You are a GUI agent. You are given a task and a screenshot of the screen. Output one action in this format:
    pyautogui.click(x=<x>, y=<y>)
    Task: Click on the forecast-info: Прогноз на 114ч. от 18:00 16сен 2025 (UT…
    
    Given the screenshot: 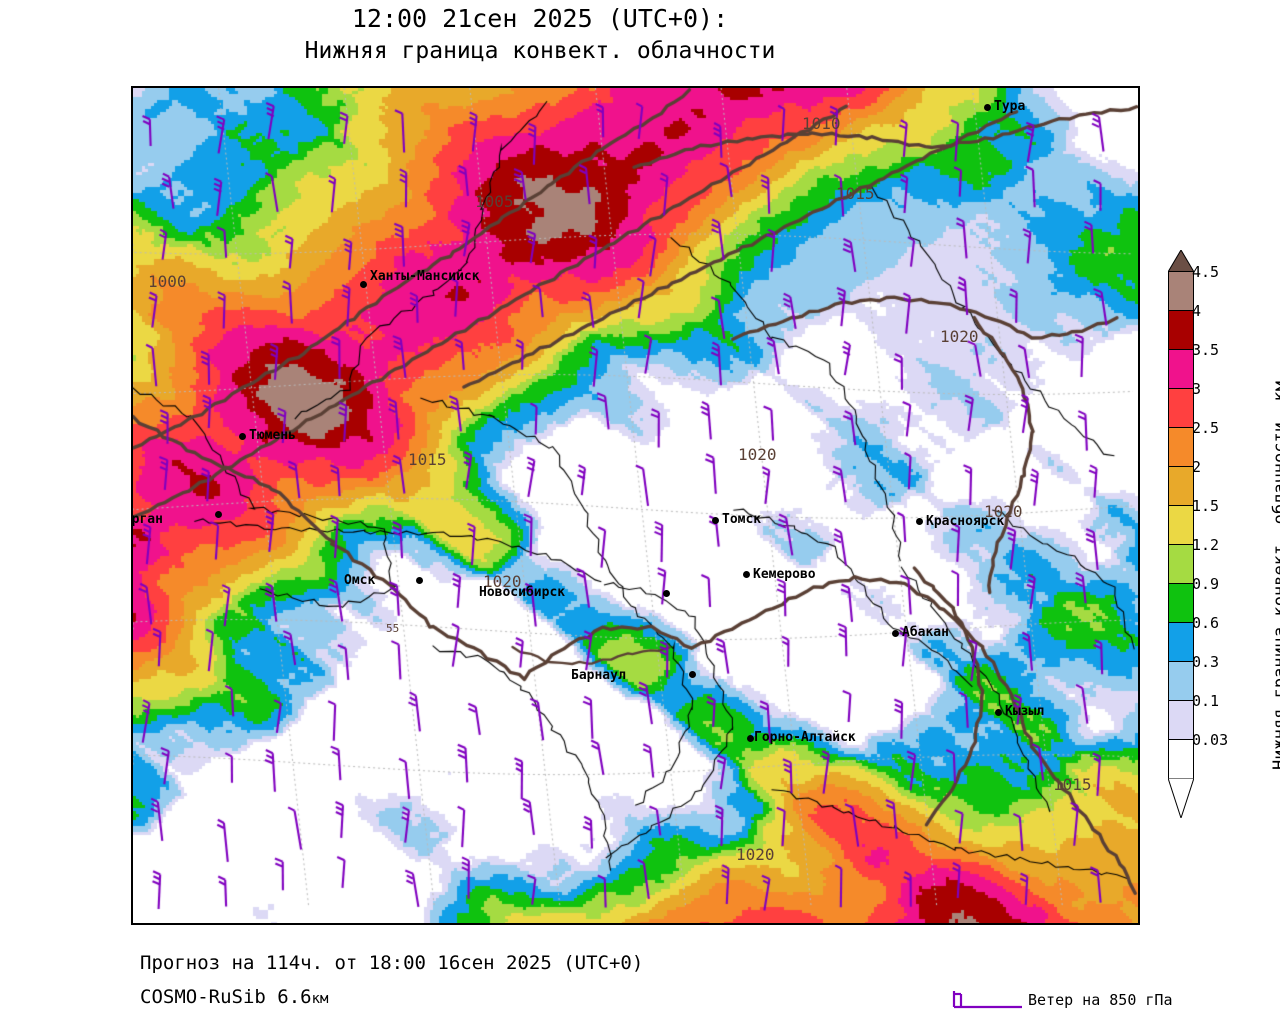 What is the action you would take?
    pyautogui.click(x=392, y=963)
    